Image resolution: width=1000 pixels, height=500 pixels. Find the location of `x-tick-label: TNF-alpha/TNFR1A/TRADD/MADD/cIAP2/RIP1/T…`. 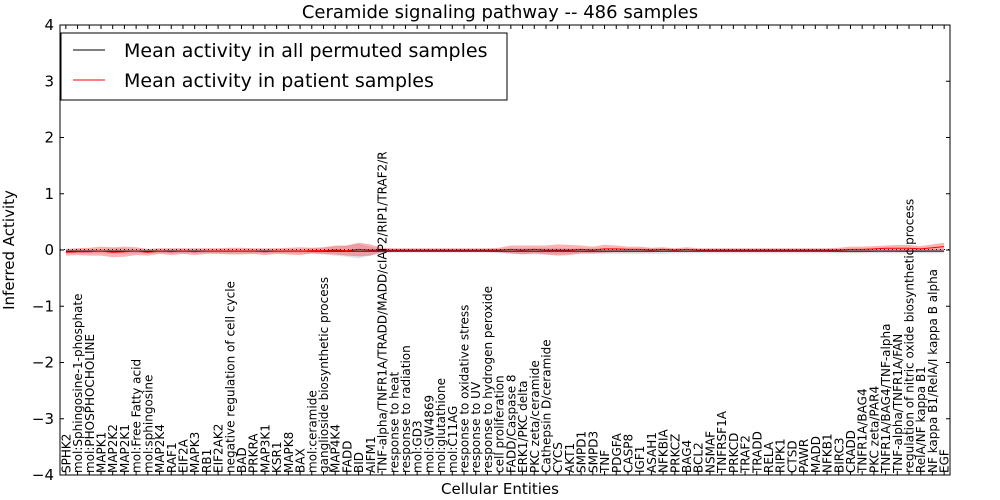

x-tick-label: TNF-alpha/TNFR1A/TRADD/MADD/cIAP2/RIP1/T… is located at coordinates (383, 312).